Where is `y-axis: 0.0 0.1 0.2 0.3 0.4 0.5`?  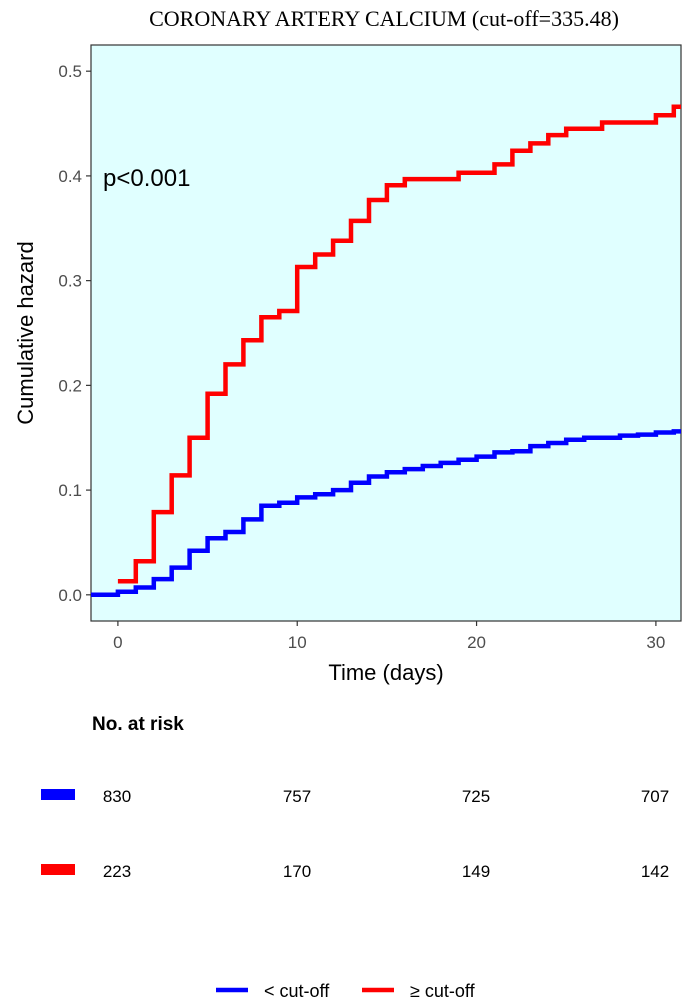 y-axis: 0.0 0.1 0.2 0.3 0.4 0.5 is located at coordinates (74, 333).